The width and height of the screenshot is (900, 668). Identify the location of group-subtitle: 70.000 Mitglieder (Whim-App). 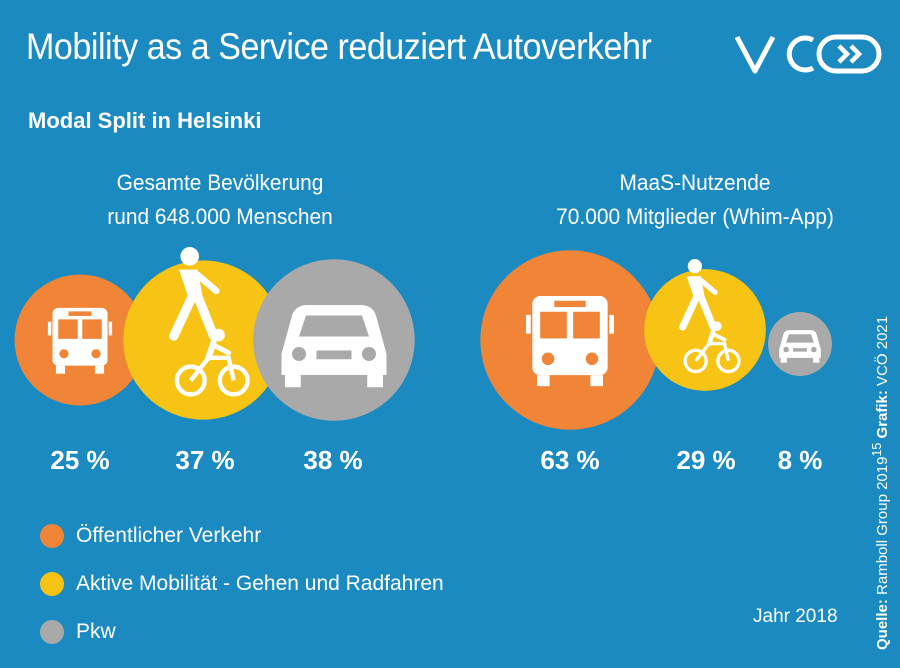
(695, 216).